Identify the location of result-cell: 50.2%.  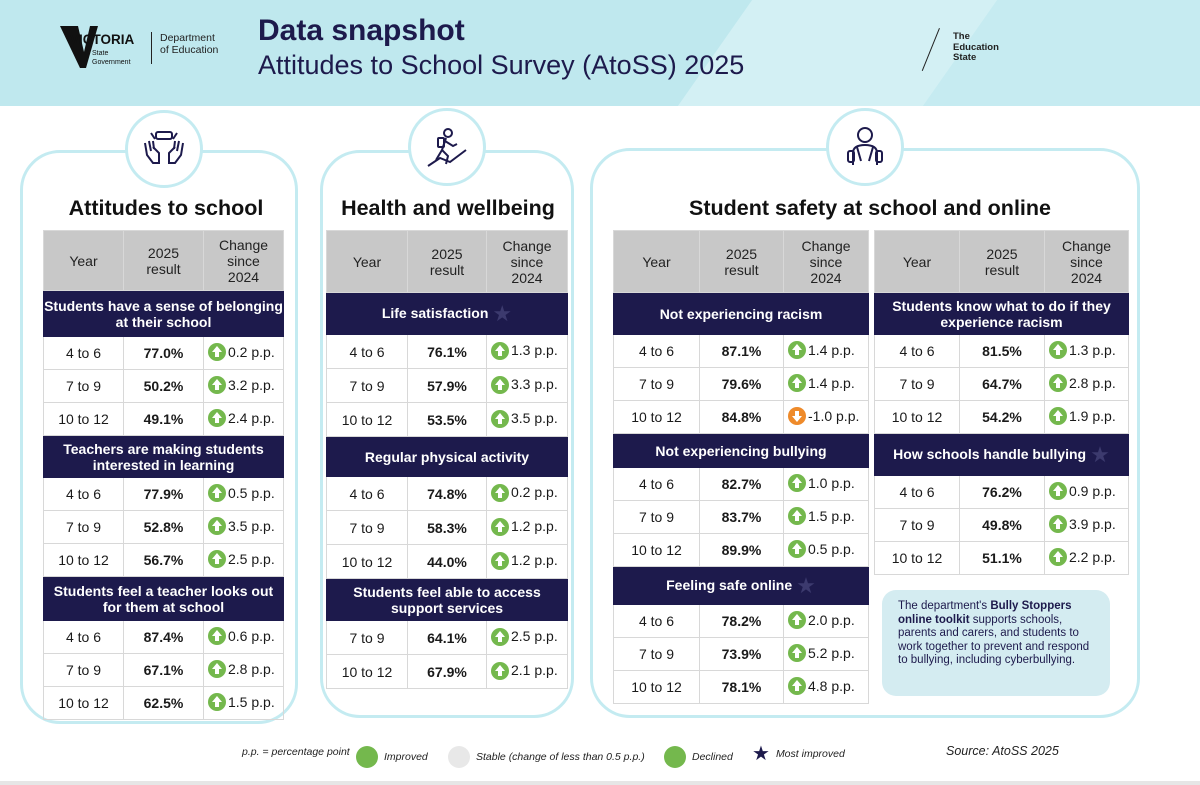
(163, 386).